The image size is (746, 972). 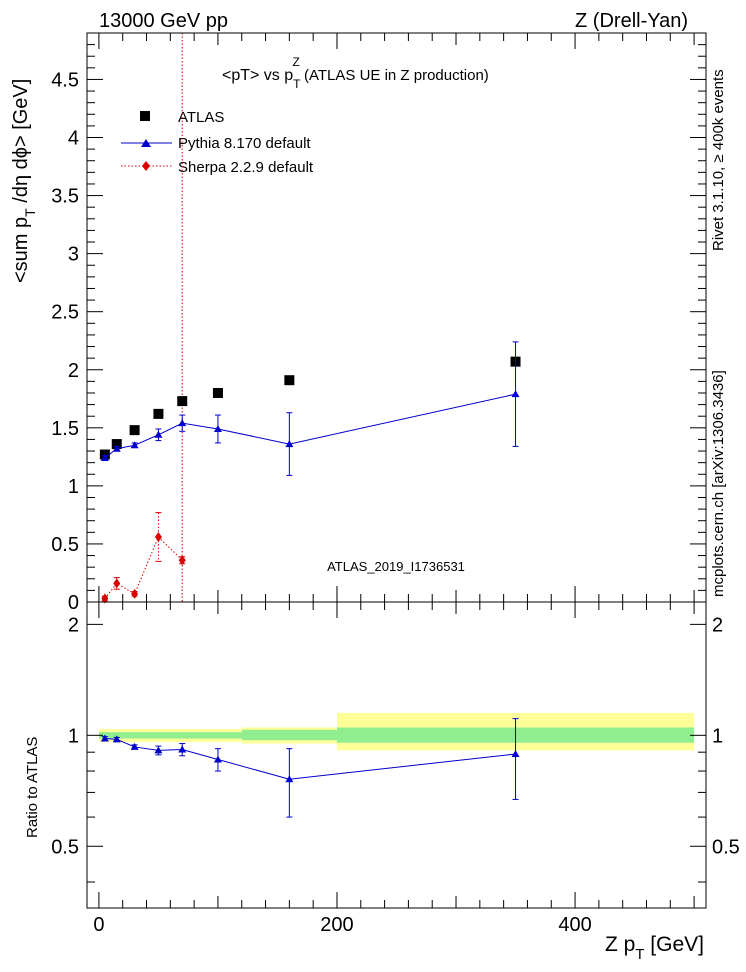 What do you see at coordinates (65, 847) in the screenshot?
I see `ratio-y-tick-label-left: 0.5` at bounding box center [65, 847].